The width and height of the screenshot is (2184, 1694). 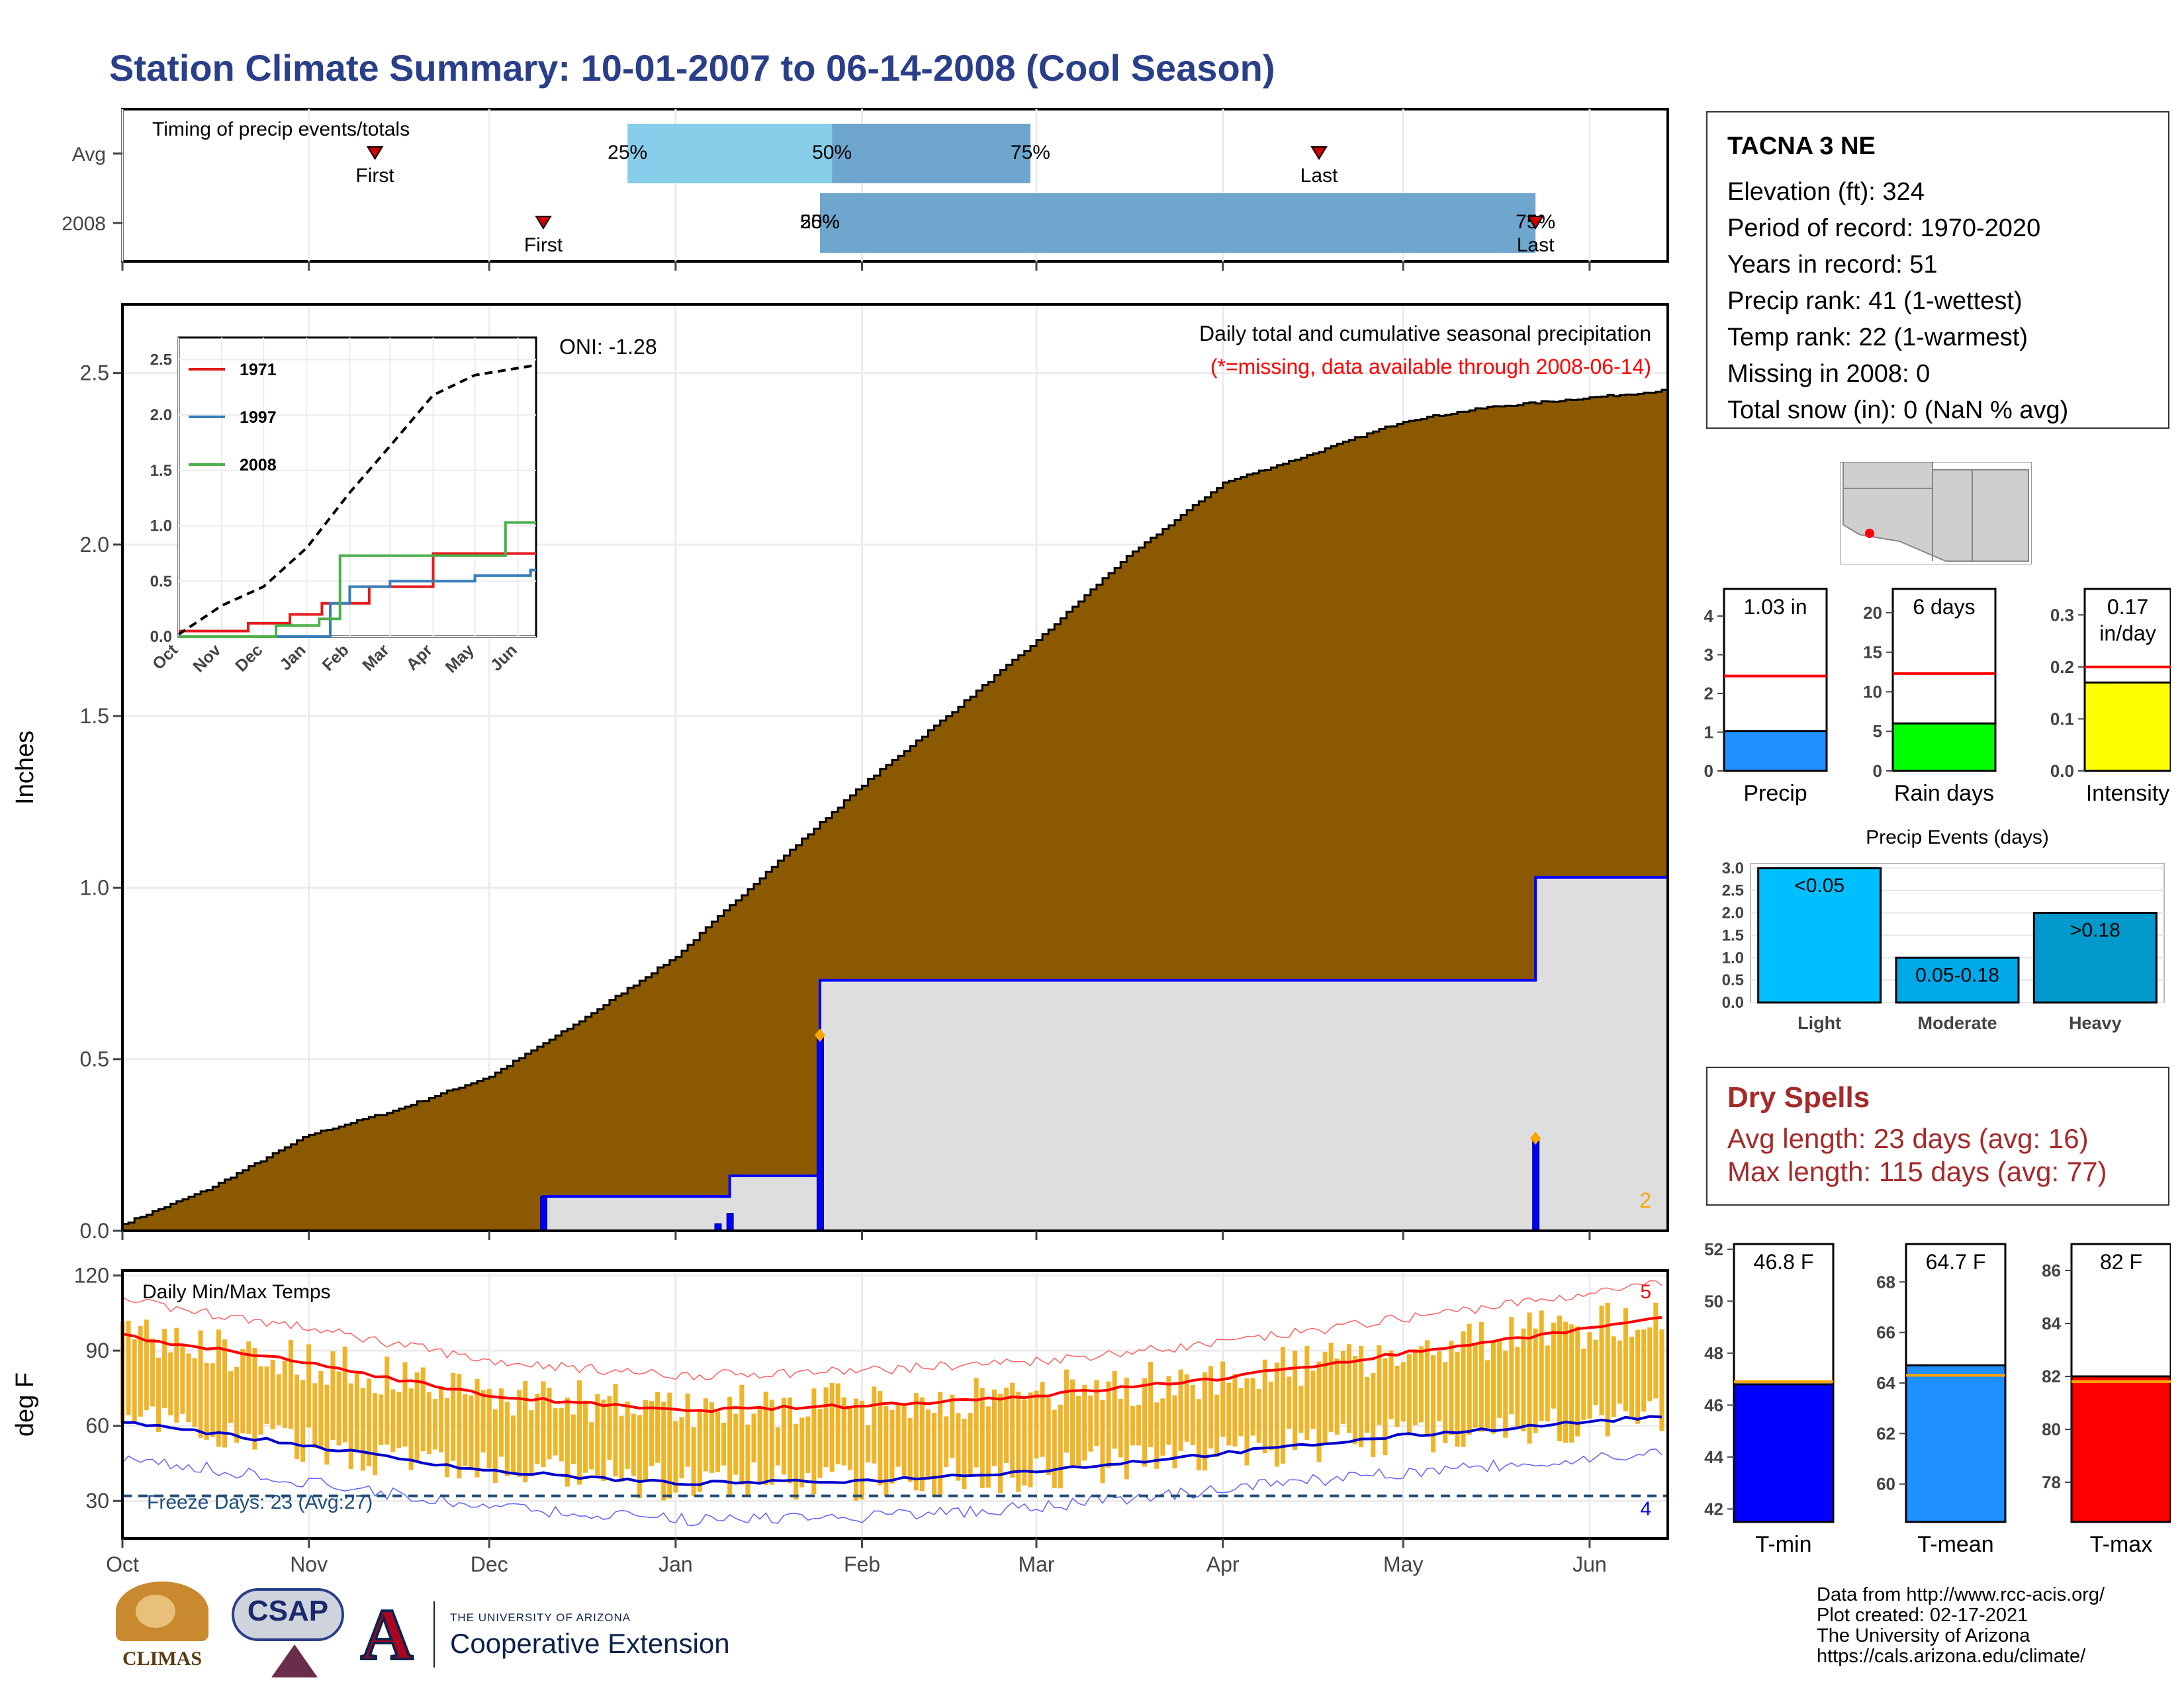 I want to click on month-label: Oct, so click(x=122, y=1564).